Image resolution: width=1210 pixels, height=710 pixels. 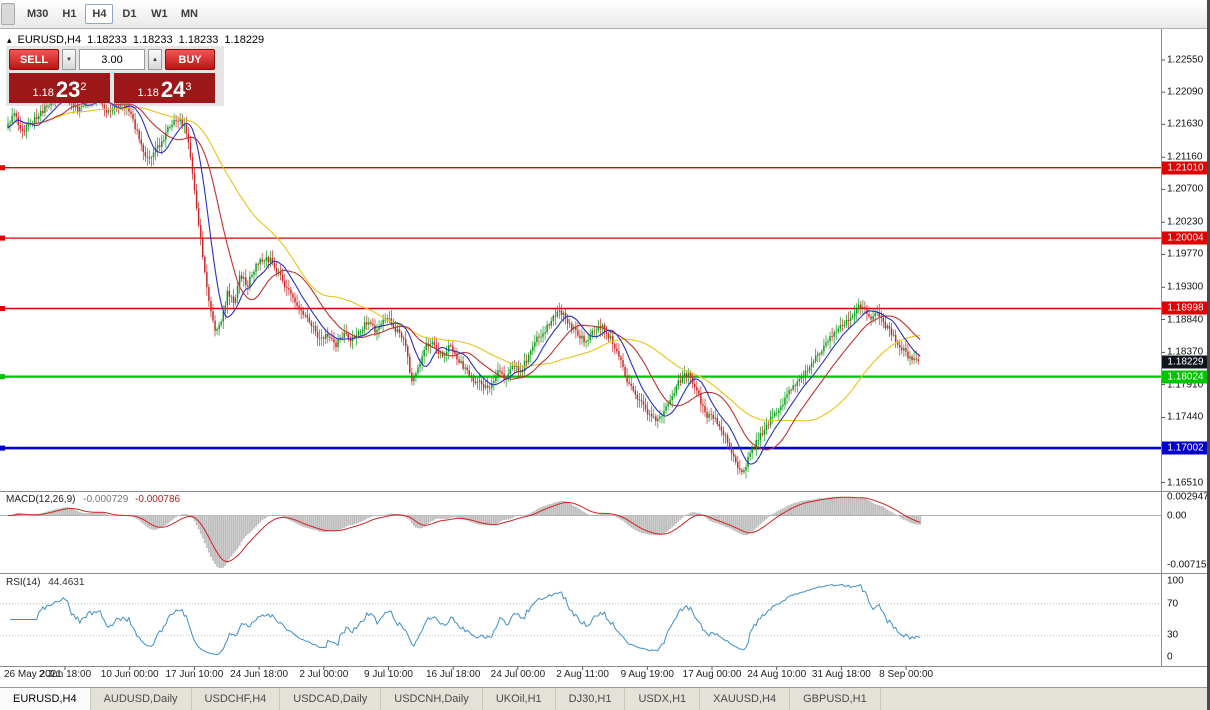 I want to click on time-axis-label: 31 Aug 18:00, so click(x=841, y=674).